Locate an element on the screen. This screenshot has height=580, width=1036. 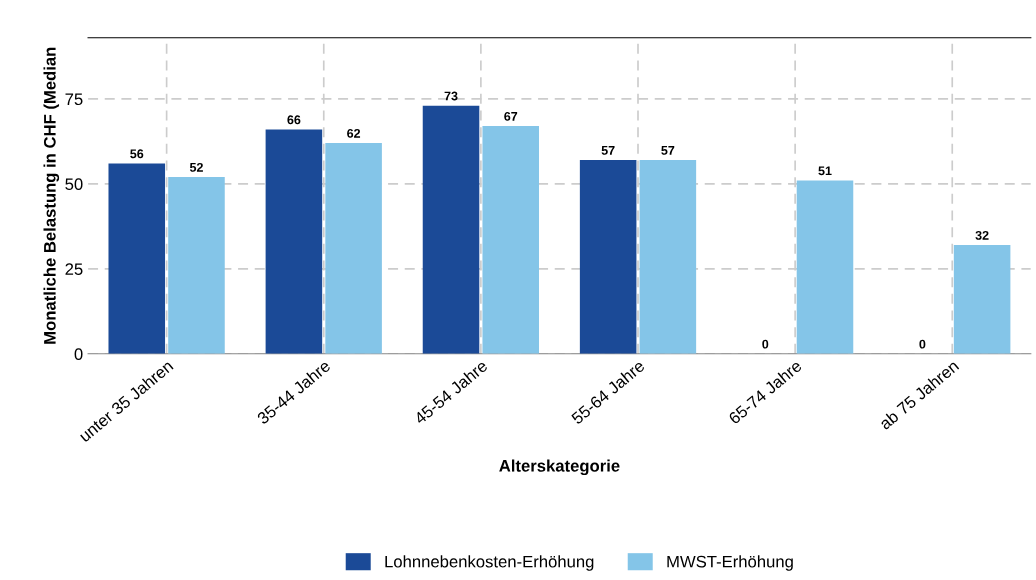
y-tick-label: 75 is located at coordinates (74, 99).